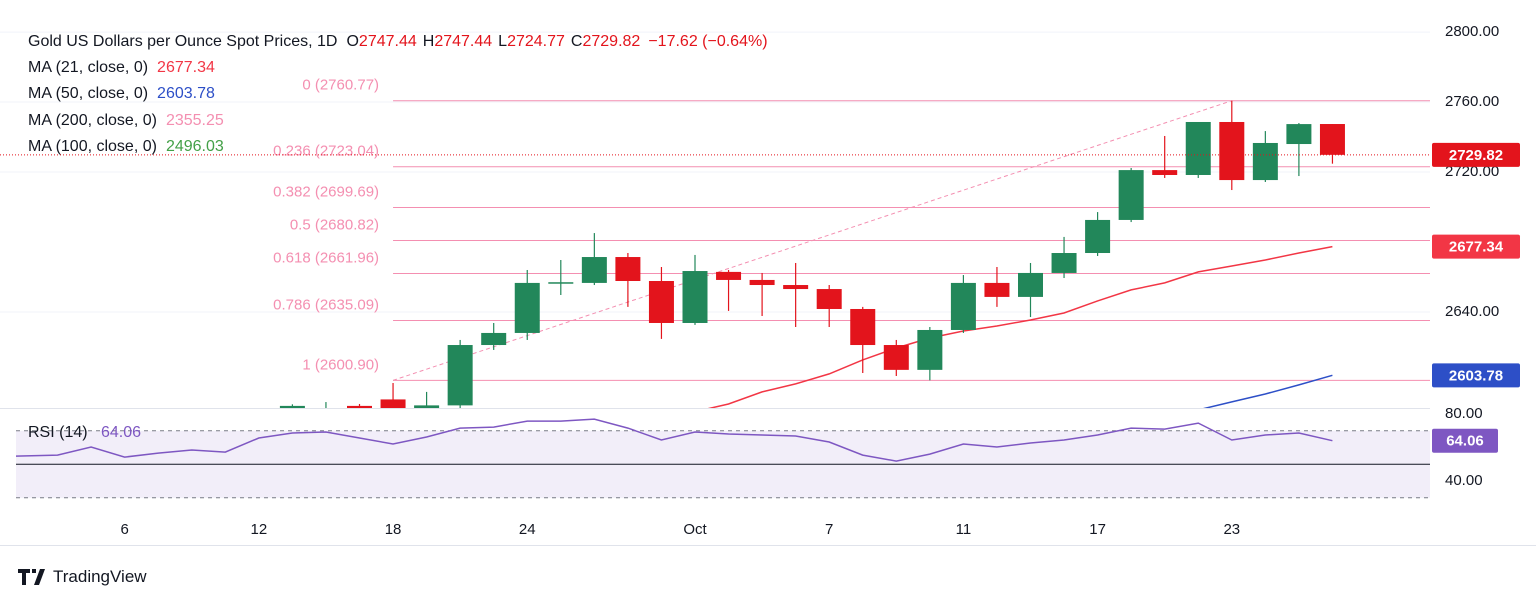 The image size is (1536, 603). Describe the element at coordinates (536, 41) in the screenshot. I see `ohlc-value: 2724.77` at that location.